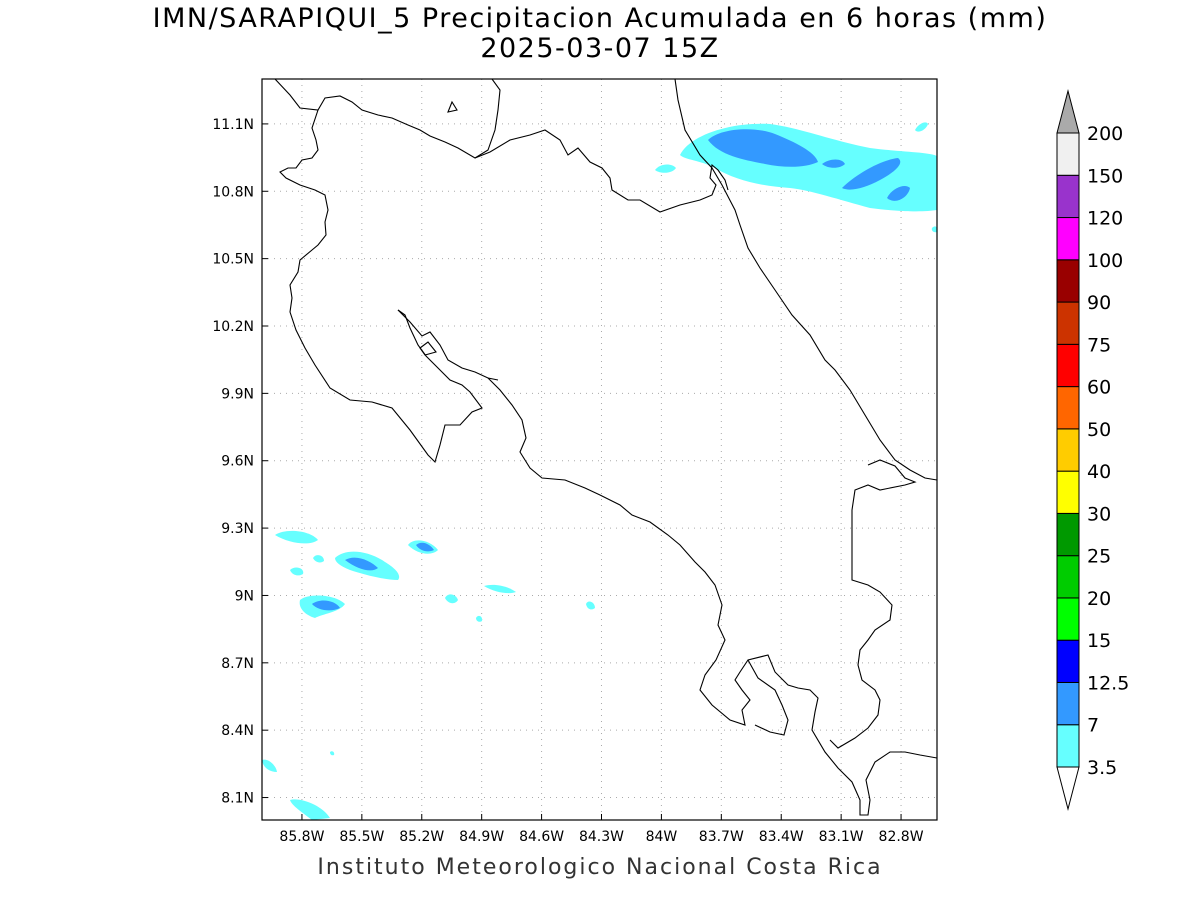 The image size is (1200, 900). What do you see at coordinates (1099, 514) in the screenshot?
I see `colorbar-label: 30` at bounding box center [1099, 514].